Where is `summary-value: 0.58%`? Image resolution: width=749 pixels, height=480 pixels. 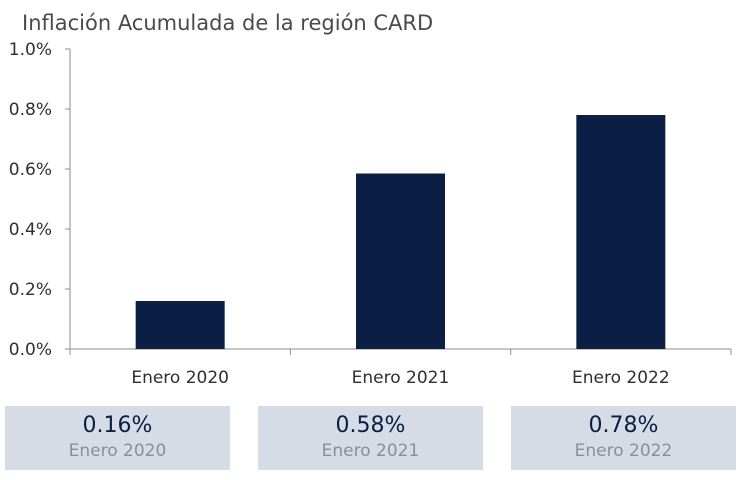 summary-value: 0.58% is located at coordinates (370, 425).